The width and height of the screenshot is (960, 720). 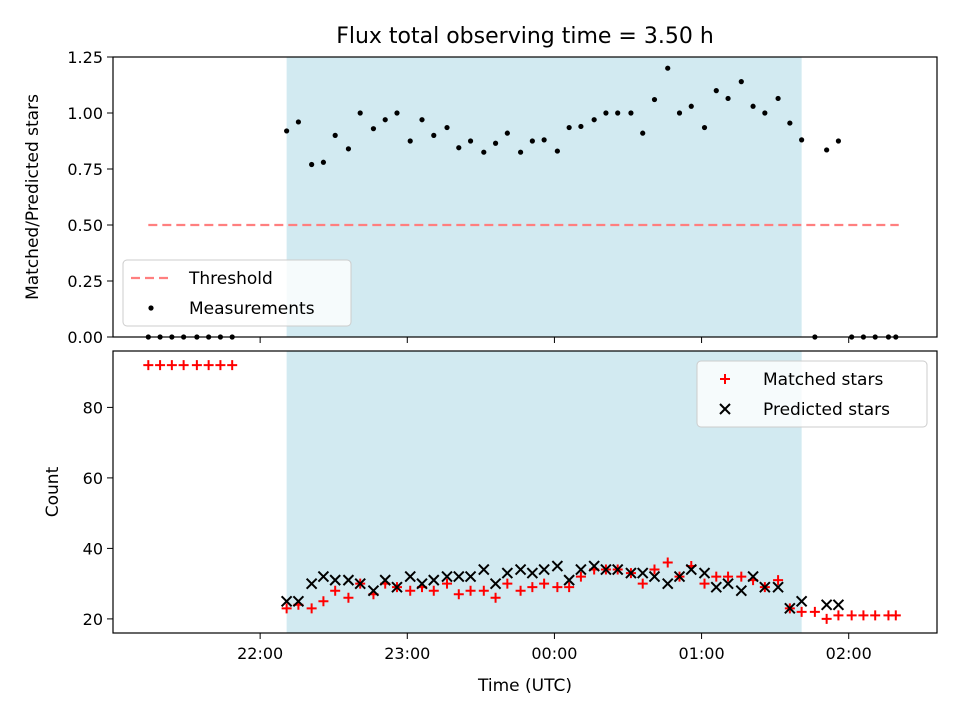 I want to click on x-tick-label: 01:00, so click(x=702, y=653).